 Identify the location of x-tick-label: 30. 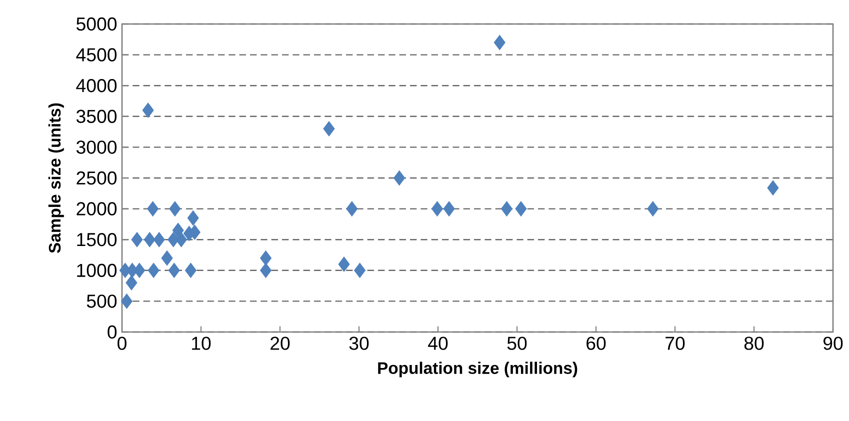
(359, 343).